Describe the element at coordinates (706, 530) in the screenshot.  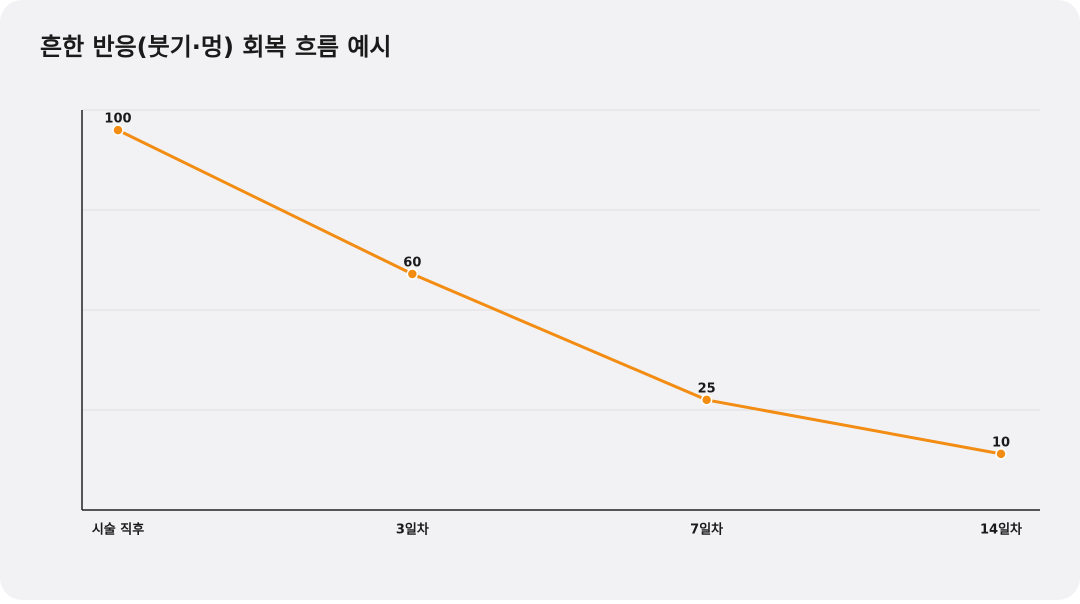
I see `x-tick-label: 7일차` at that location.